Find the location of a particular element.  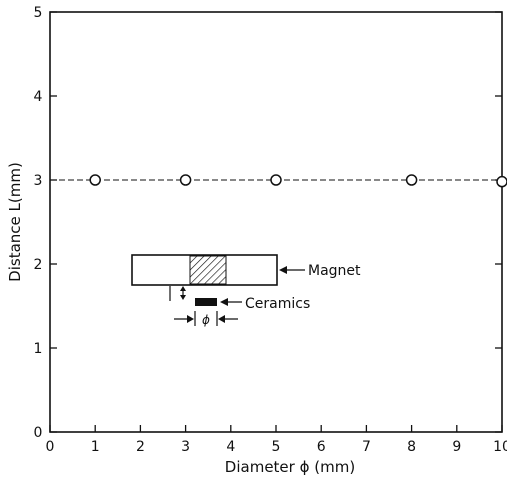

phi-symbol: ϕ is located at coordinates (206, 320).